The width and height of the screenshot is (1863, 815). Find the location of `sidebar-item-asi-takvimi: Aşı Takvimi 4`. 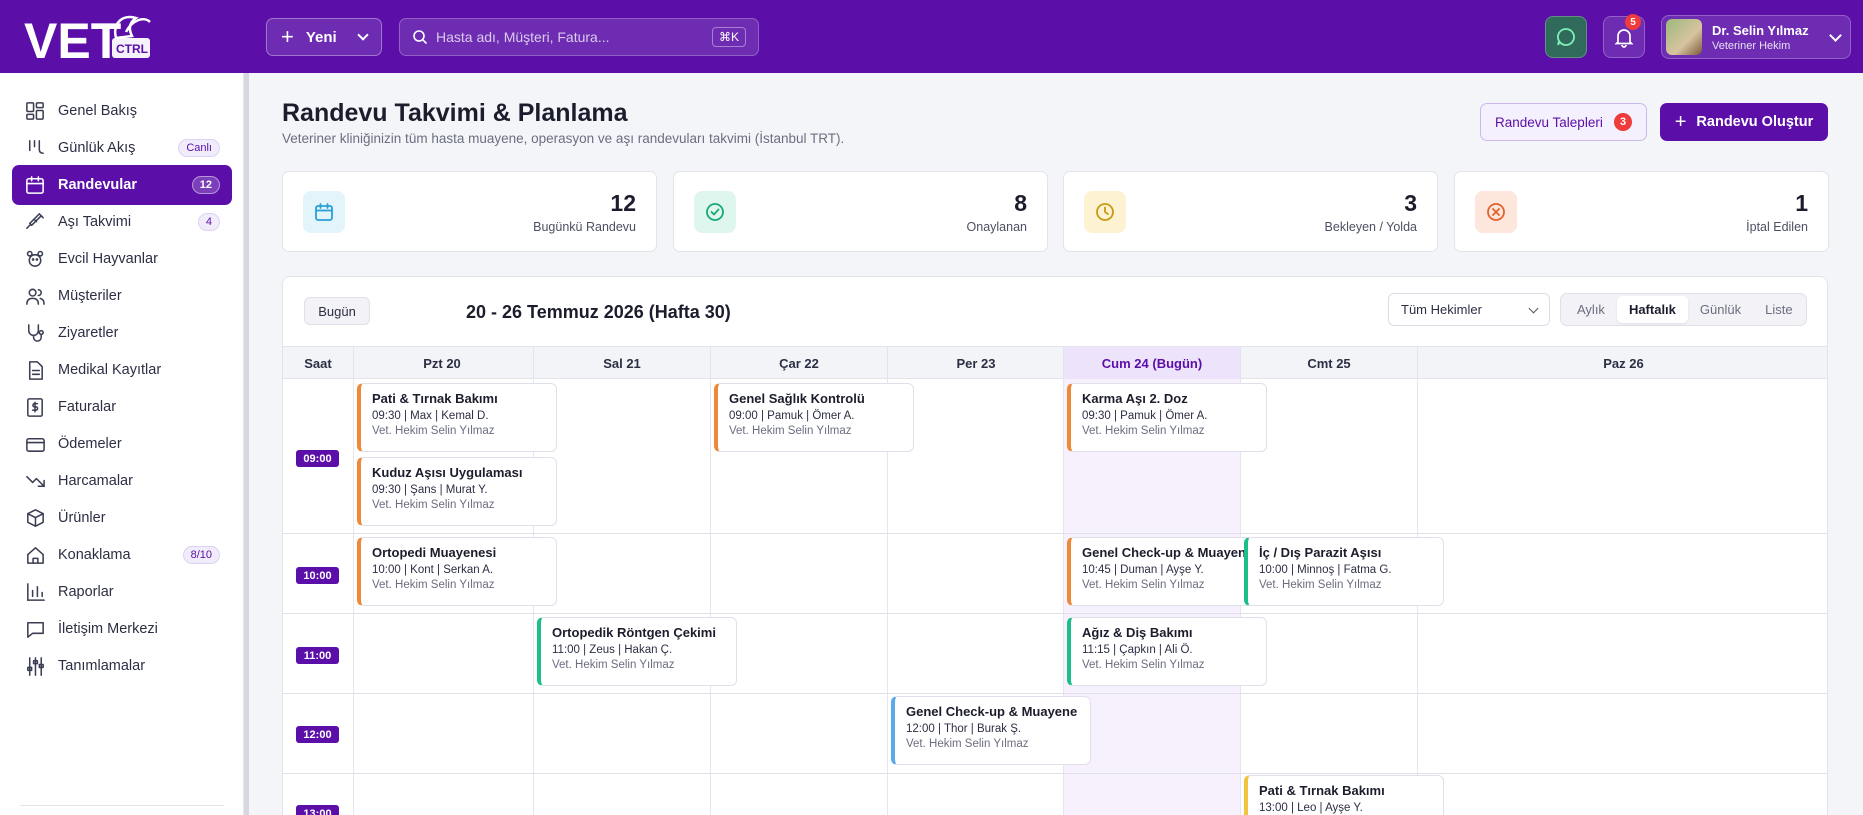

sidebar-item-asi-takvimi: Aşı Takvimi 4 is located at coordinates (122, 222).